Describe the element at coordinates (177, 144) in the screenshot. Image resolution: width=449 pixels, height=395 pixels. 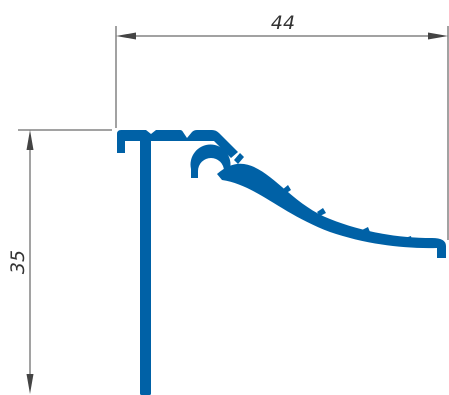
I see `profile-top-flange` at that location.